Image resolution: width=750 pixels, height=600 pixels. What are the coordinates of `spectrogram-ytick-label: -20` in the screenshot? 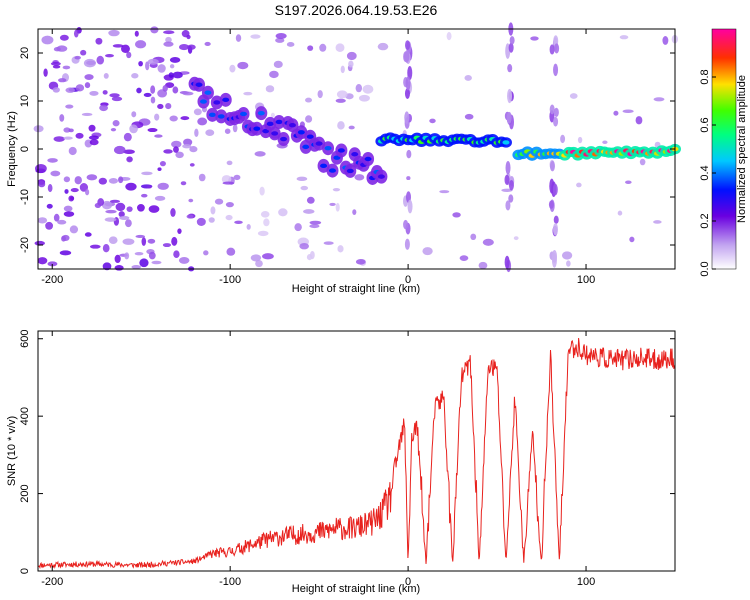 It's located at (25, 245).